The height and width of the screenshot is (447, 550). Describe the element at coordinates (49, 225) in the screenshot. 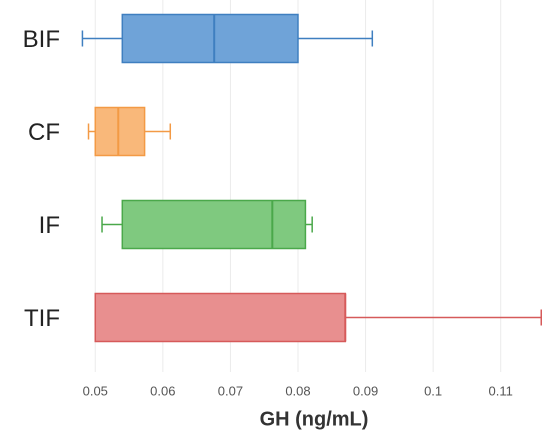

I see `y-tick-label: IF` at that location.